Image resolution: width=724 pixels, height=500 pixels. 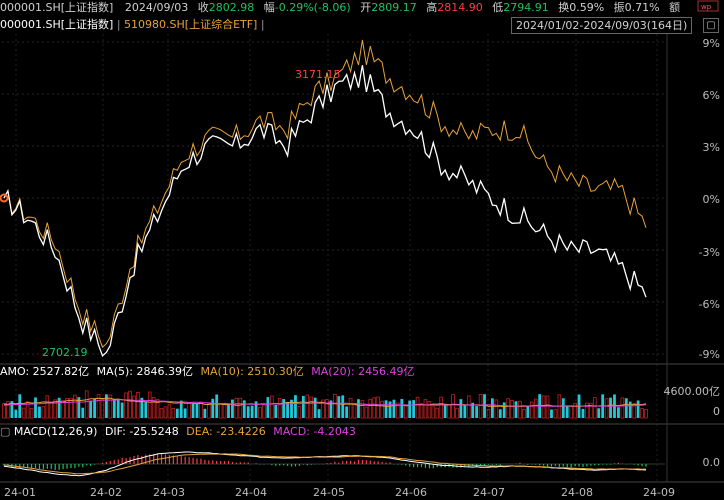 I want to click on low-value: 2794.91, so click(x=526, y=7).